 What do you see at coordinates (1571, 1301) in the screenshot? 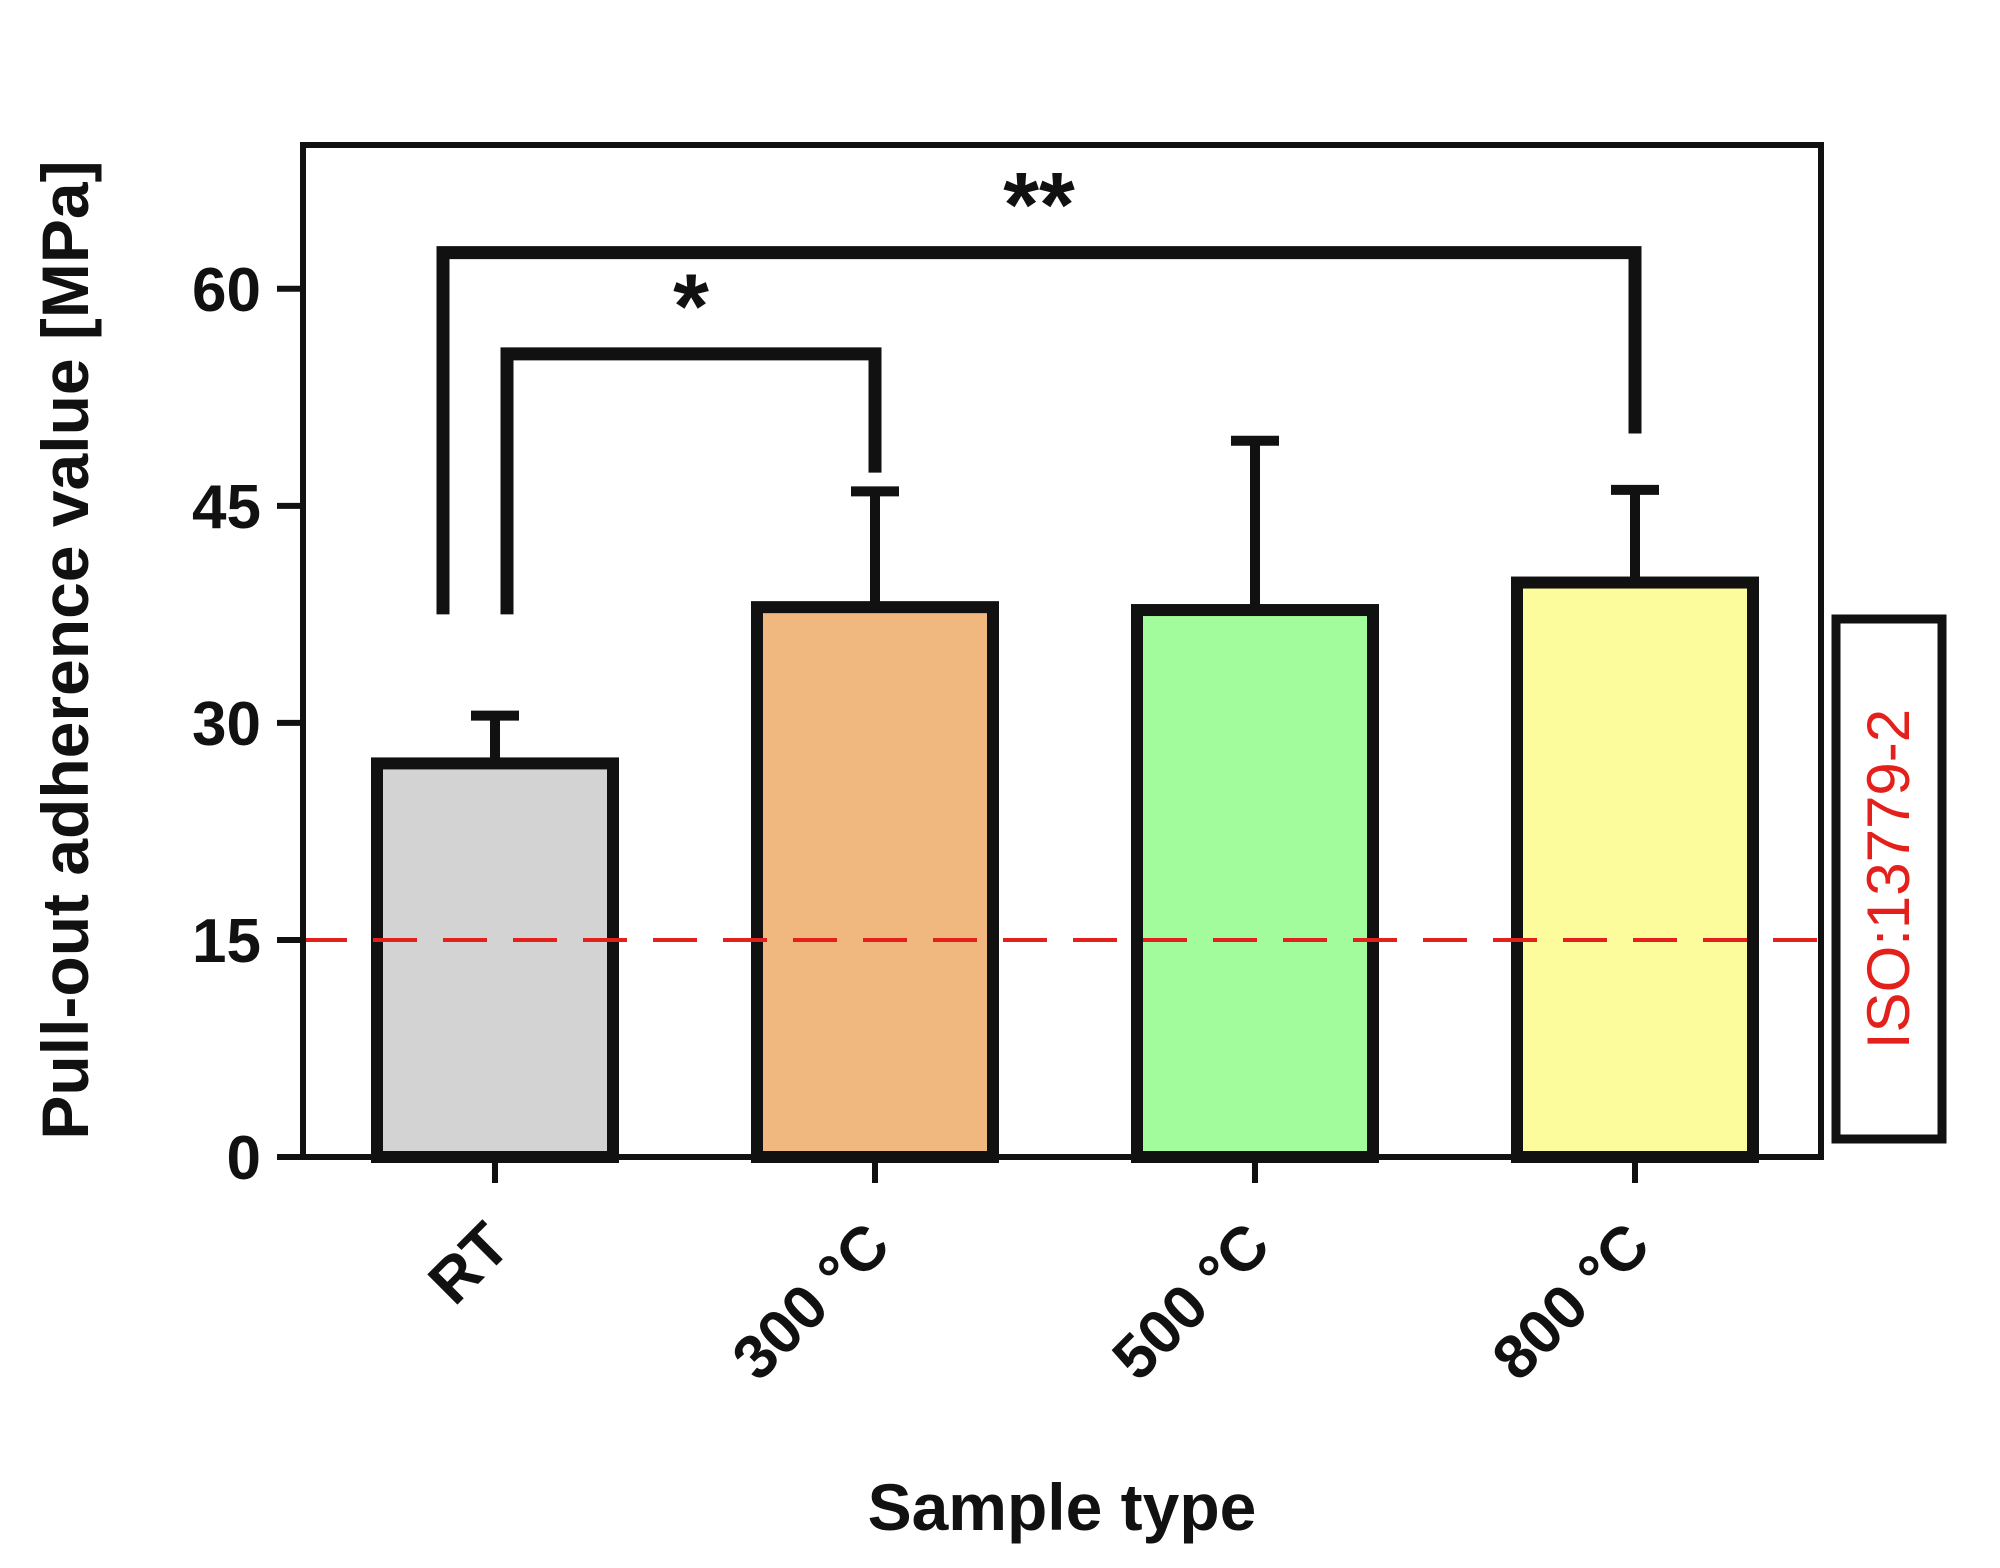
I see `x-tick-label-3: 800 °C` at bounding box center [1571, 1301].